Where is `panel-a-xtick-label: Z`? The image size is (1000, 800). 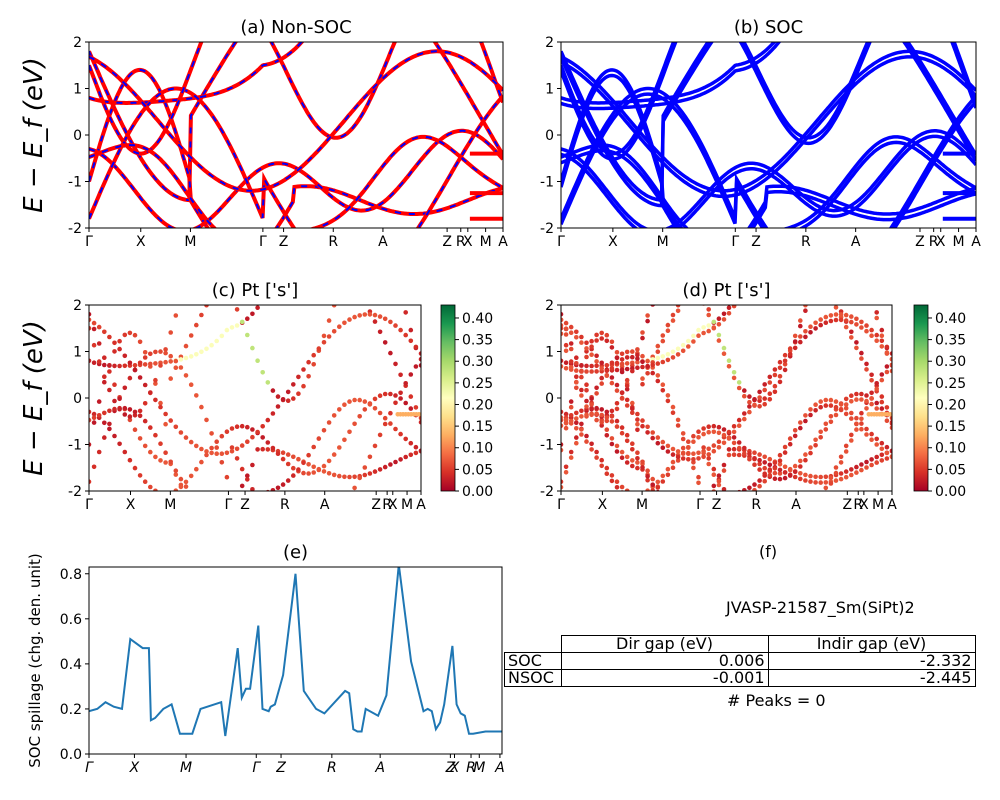 panel-a-xtick-label: Z is located at coordinates (447, 242).